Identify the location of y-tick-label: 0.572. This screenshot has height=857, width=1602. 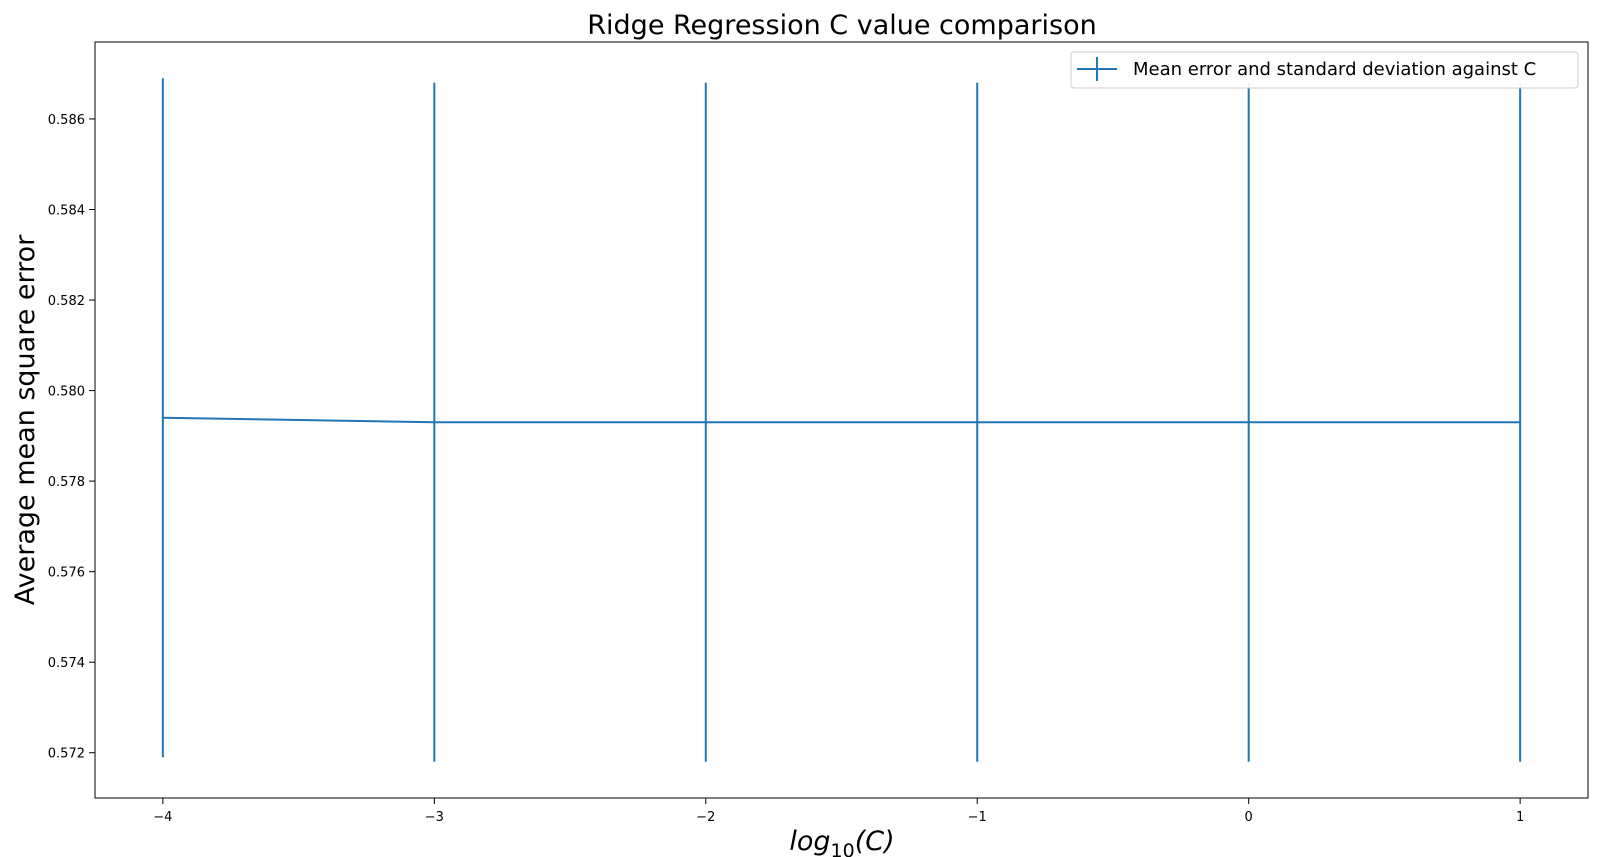
(66, 754).